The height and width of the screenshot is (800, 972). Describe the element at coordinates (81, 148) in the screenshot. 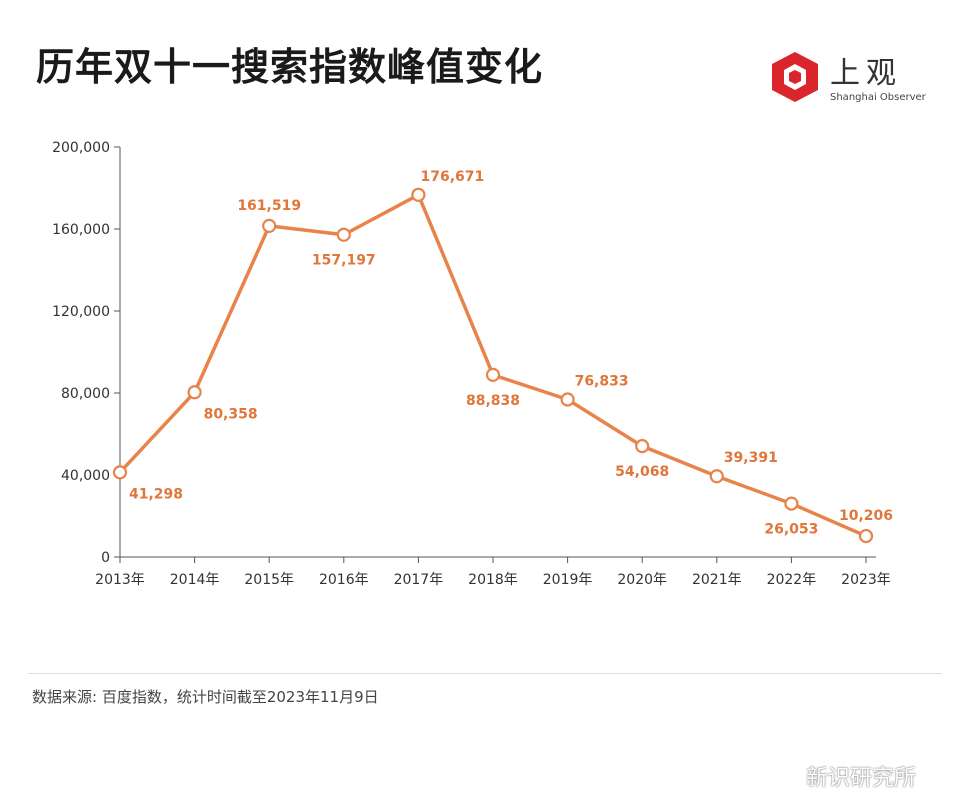

I see `y-tick-label: 200,000` at that location.